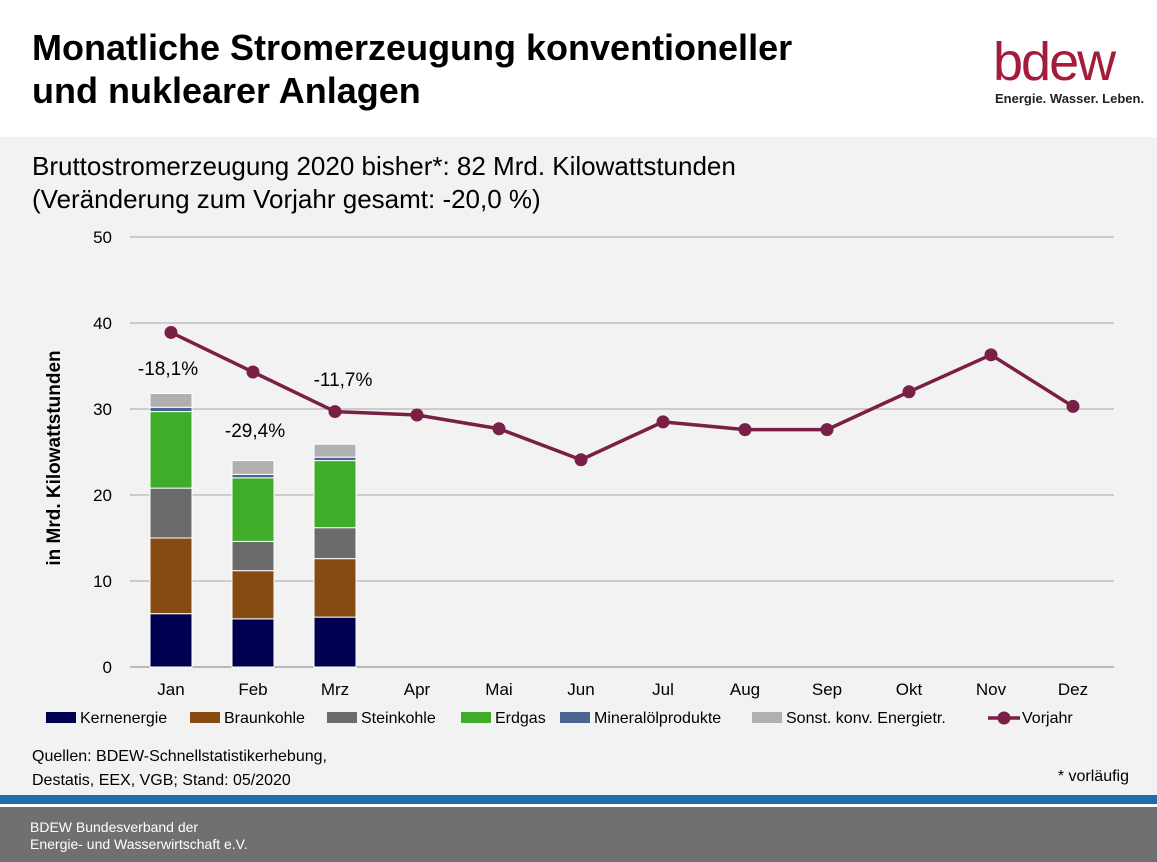  I want to click on x-tick-labels: Jan Feb Mrz Apr Mai Jun Jul Aug Sep Okt Nov Dez, so click(622, 689).